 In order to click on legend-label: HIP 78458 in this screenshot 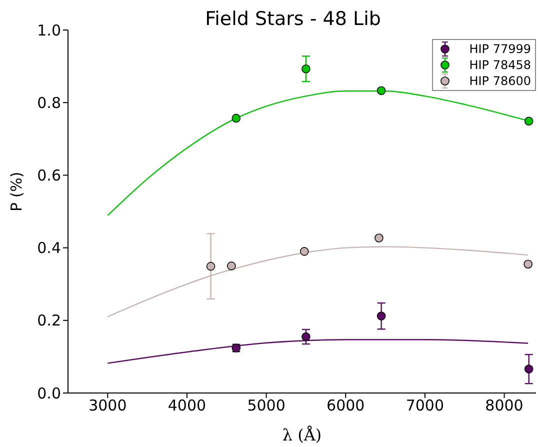, I will do `click(500, 65)`.